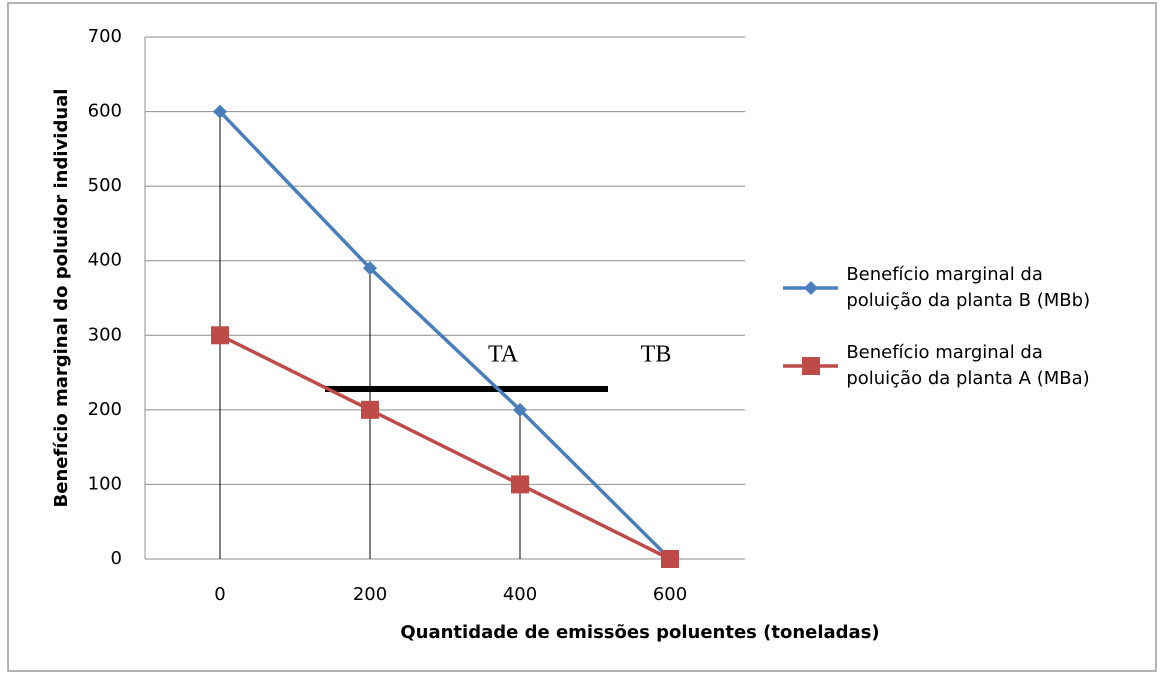 The height and width of the screenshot is (679, 1161). What do you see at coordinates (105, 111) in the screenshot?
I see `y-tick-label: 600` at bounding box center [105, 111].